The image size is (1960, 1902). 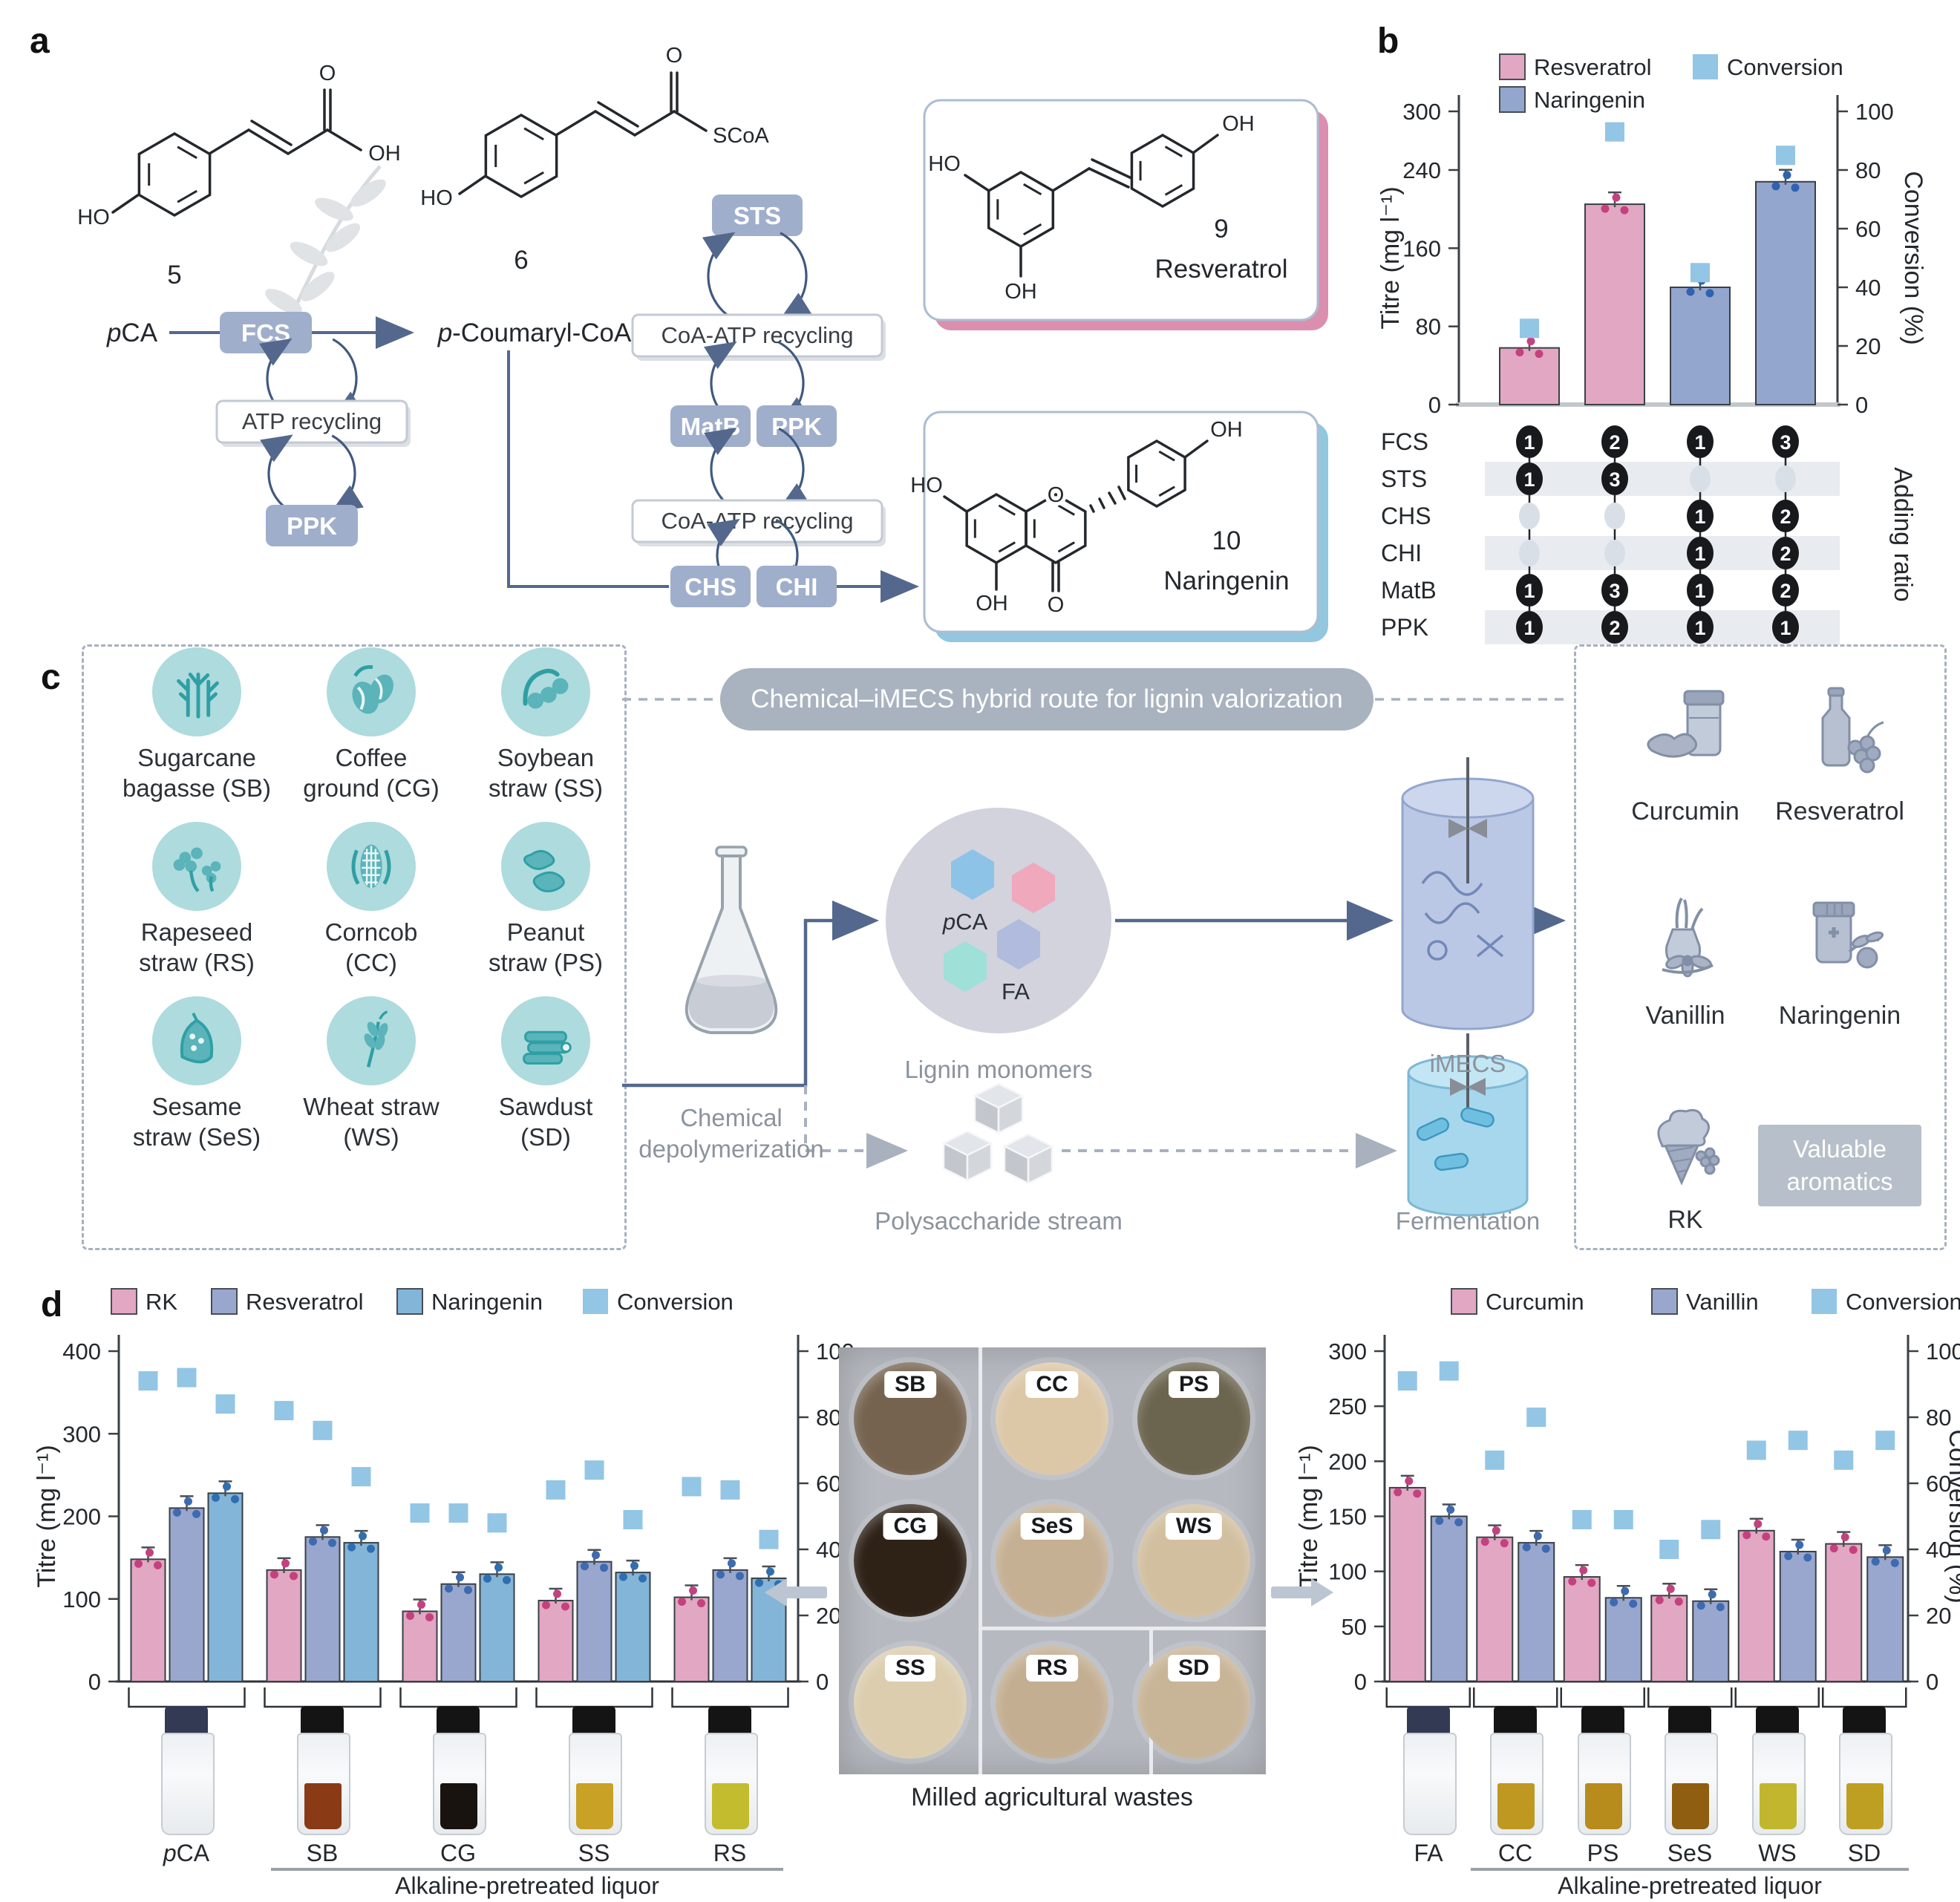 I want to click on dashed-arrow-polysaccharide, so click(x=856, y=1127).